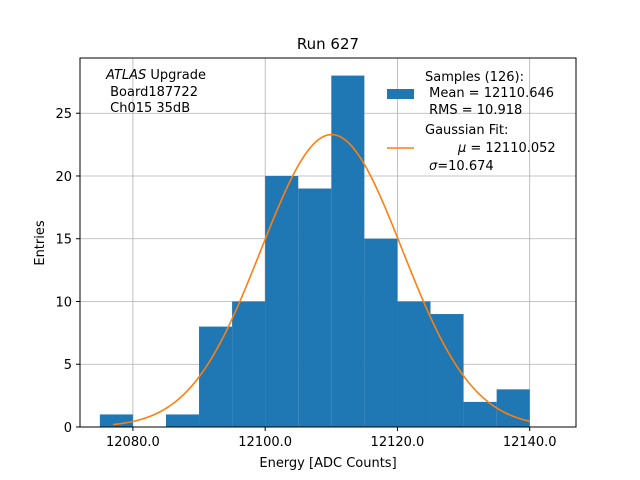 The image size is (640, 480). I want to click on annotation-line-1: ATLAS Upgrade, so click(155, 75).